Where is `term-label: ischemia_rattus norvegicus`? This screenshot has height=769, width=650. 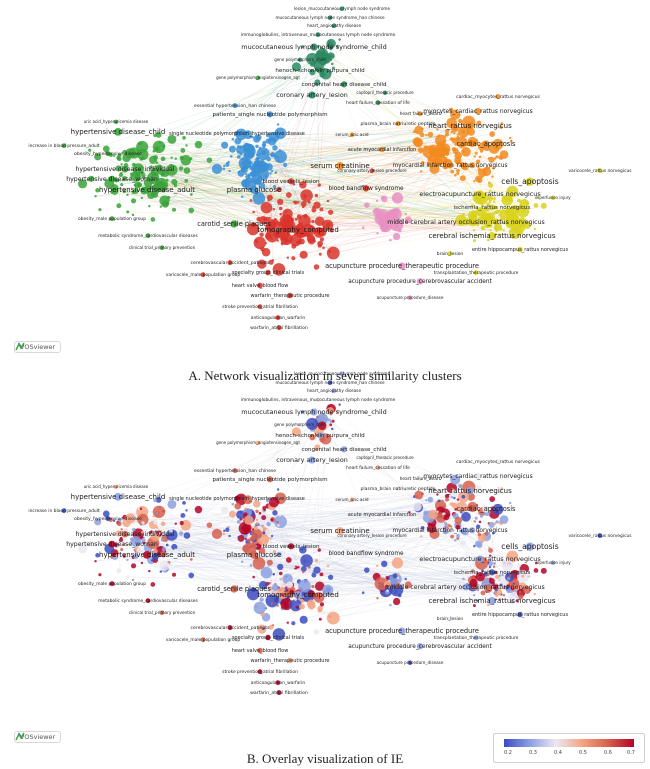 term-label: ischemia_rattus norvegicus is located at coordinates (492, 208).